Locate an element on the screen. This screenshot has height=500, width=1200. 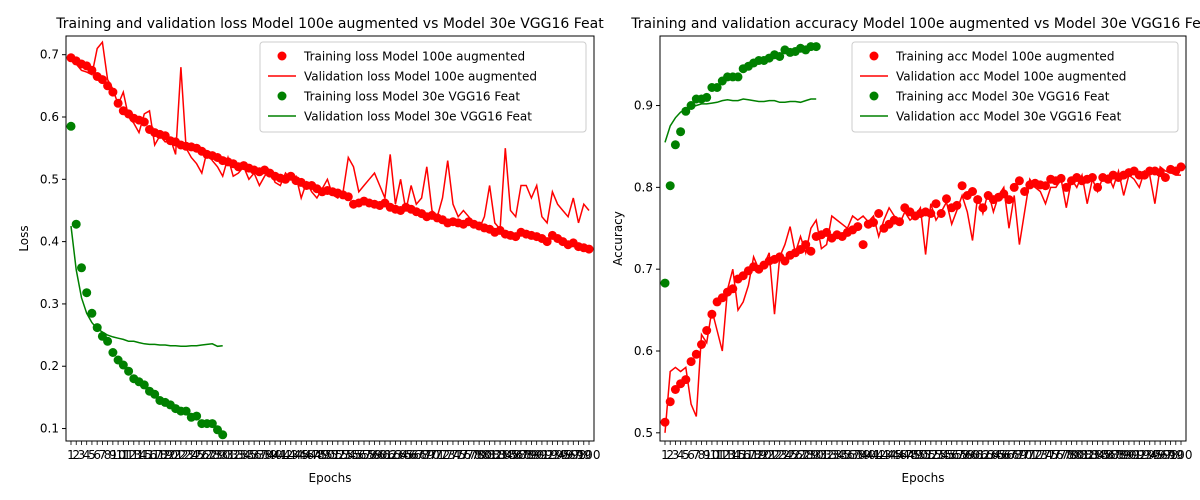
loss-xtick-label: 94 is located at coordinates (557, 455).